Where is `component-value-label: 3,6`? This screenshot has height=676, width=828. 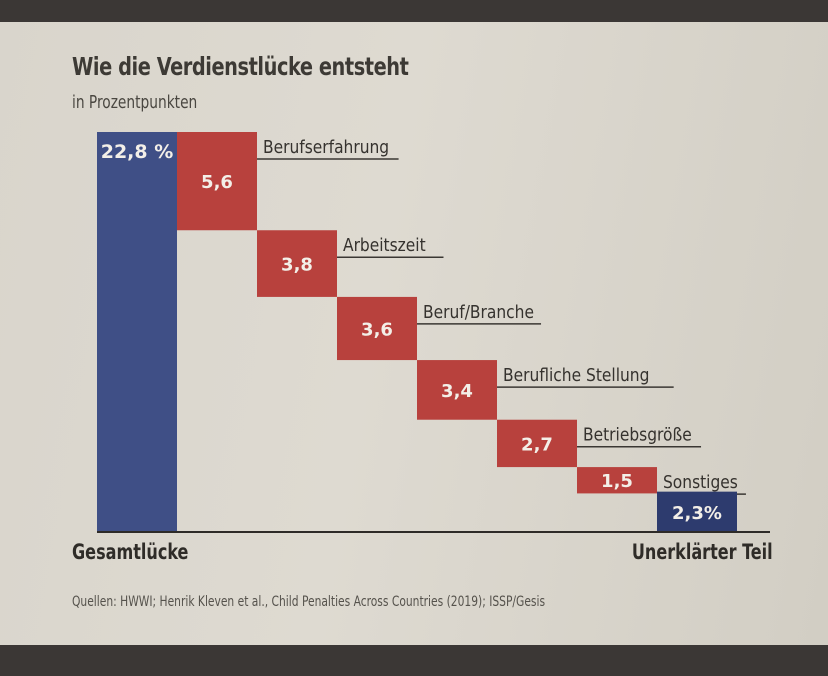
component-value-label: 3,6 is located at coordinates (377, 329).